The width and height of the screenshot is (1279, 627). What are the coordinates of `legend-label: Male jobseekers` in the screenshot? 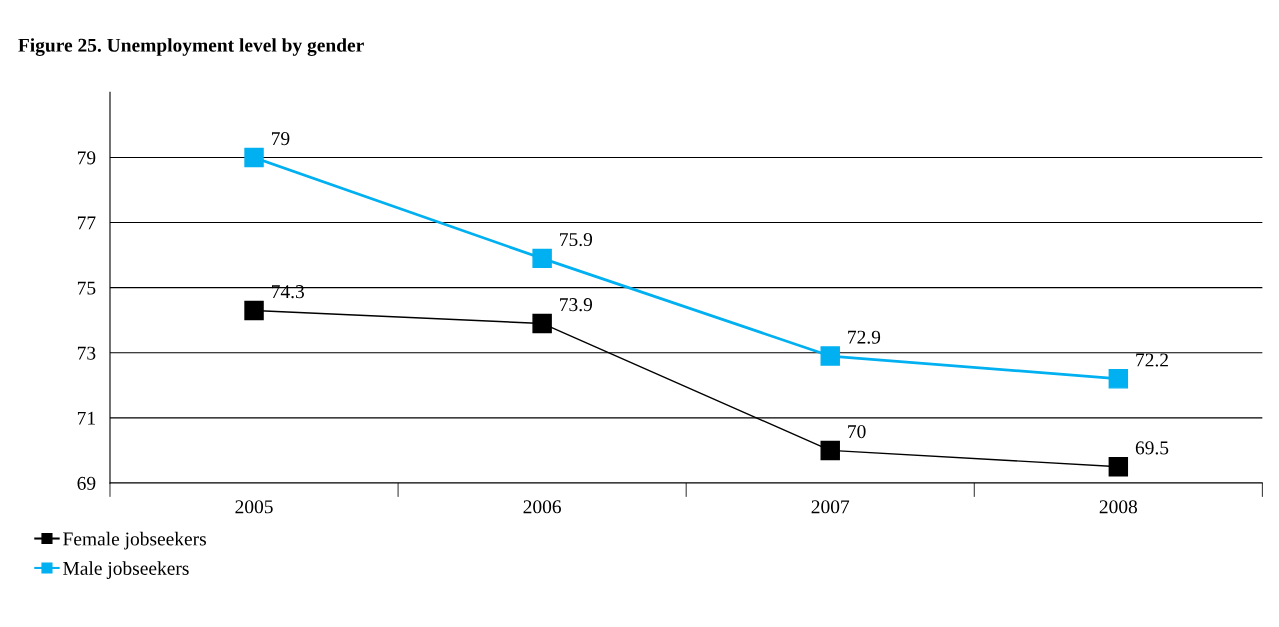 It's located at (126, 570).